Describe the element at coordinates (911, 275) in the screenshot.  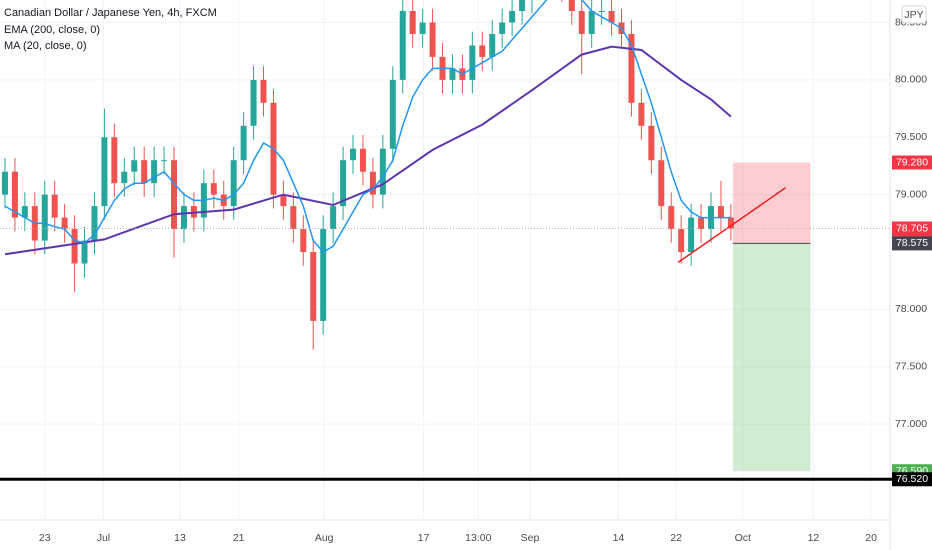
I see `price-axis` at that location.